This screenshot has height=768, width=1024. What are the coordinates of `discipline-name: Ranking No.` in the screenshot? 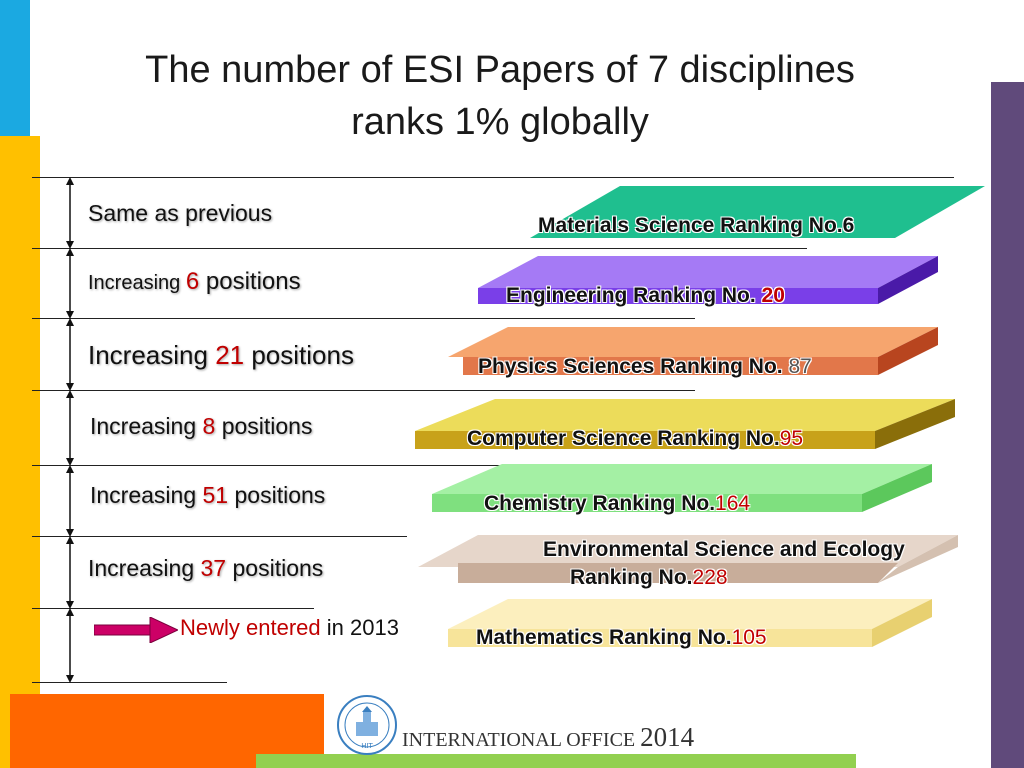 It's located at (631, 577).